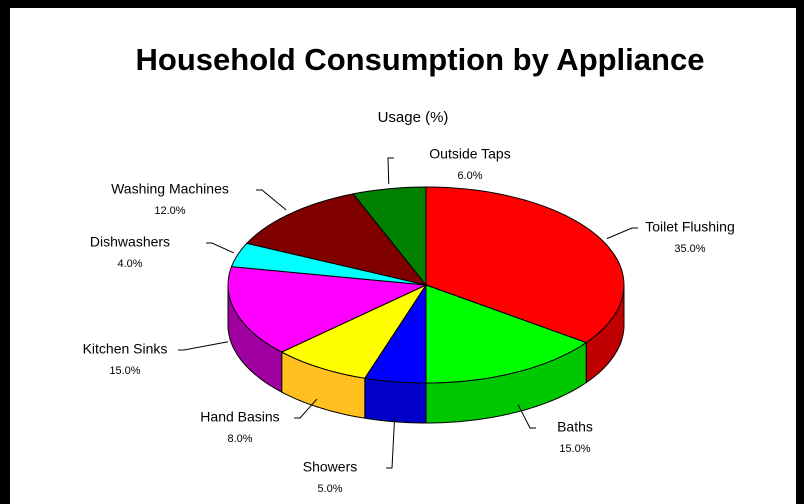 The image size is (804, 504). I want to click on slice-label: Showers, so click(330, 467).